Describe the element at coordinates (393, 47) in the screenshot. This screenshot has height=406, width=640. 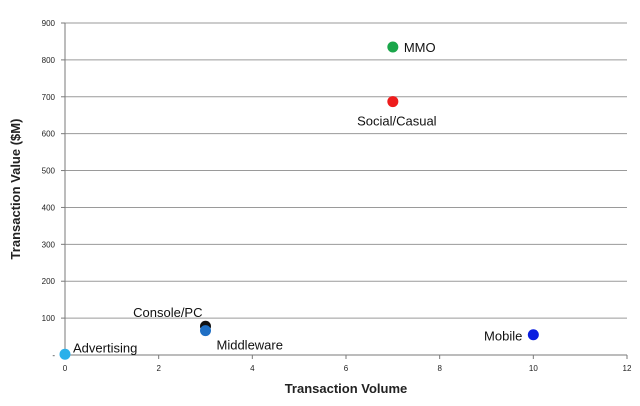
I see `data-point-mmo` at that location.